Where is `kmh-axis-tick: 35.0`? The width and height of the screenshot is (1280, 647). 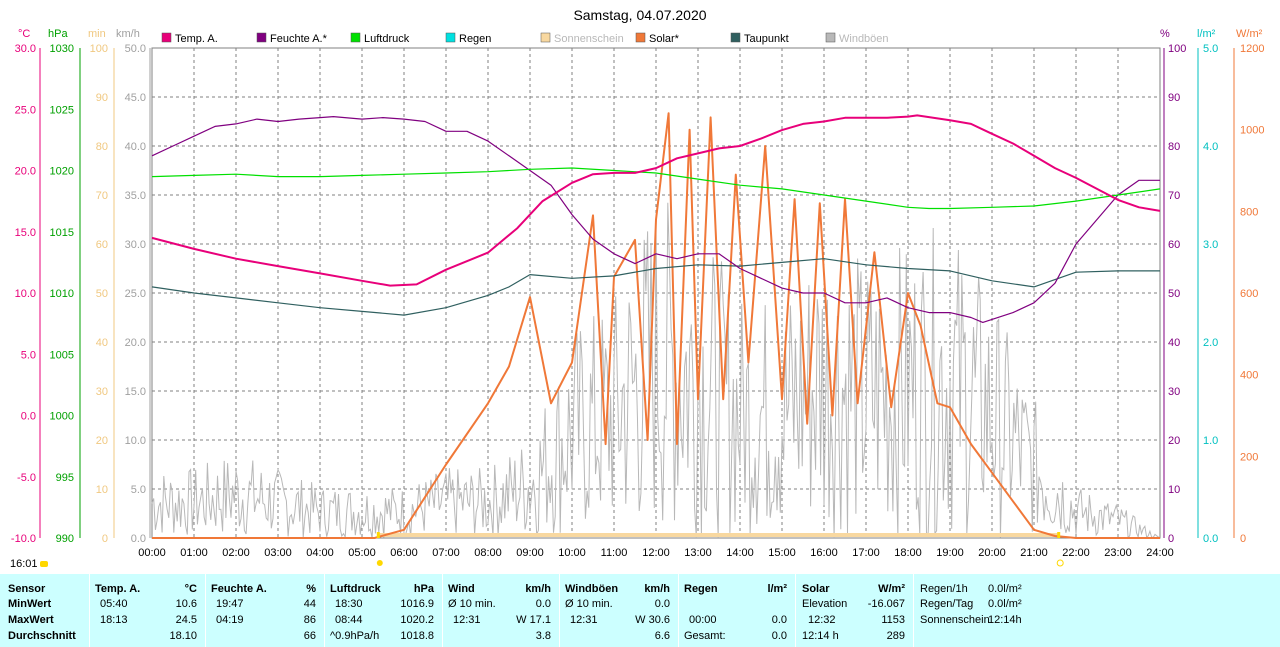 kmh-axis-tick: 35.0 is located at coordinates (135, 196).